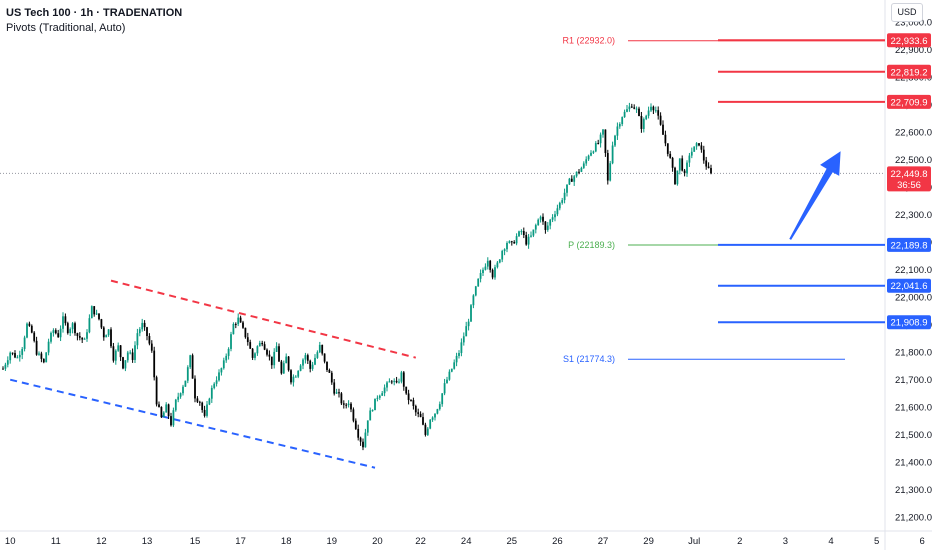 The width and height of the screenshot is (932, 550). I want to click on currency-button: USD, so click(907, 12).